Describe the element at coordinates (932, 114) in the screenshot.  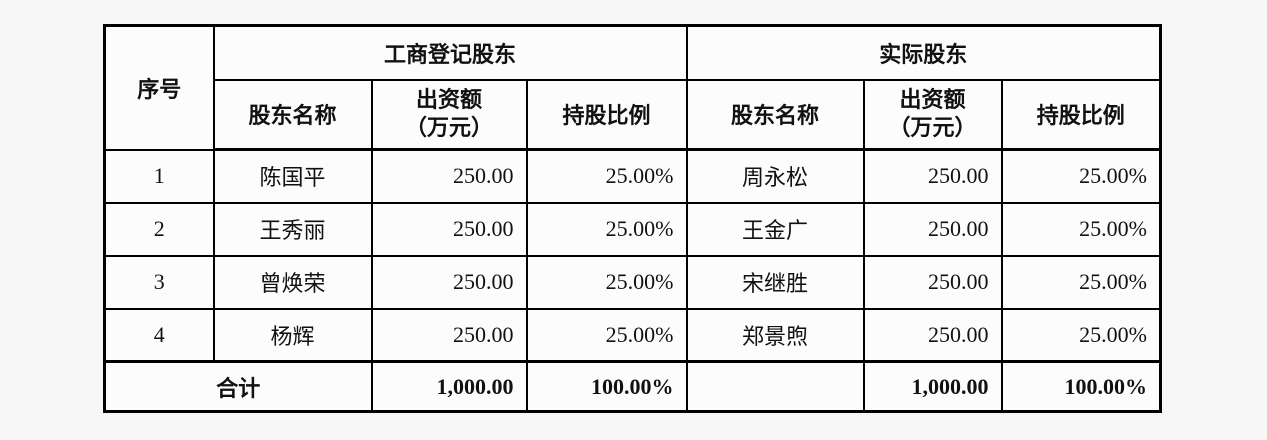
I see `col-header-act-amount: 出资额 （万元）` at that location.